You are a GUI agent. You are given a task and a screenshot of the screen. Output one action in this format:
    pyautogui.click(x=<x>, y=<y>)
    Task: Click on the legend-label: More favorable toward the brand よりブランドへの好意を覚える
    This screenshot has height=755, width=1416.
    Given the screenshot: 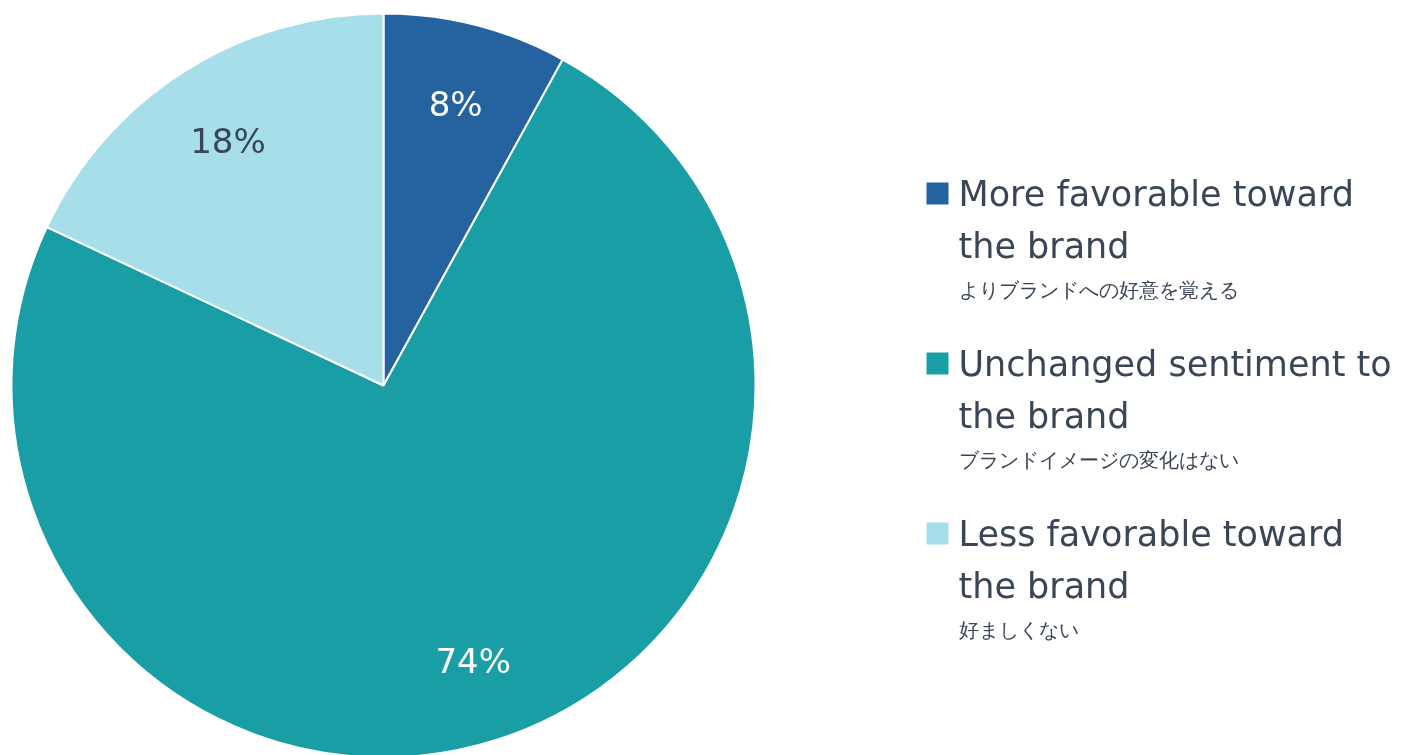 What is the action you would take?
    pyautogui.click(x=1156, y=237)
    